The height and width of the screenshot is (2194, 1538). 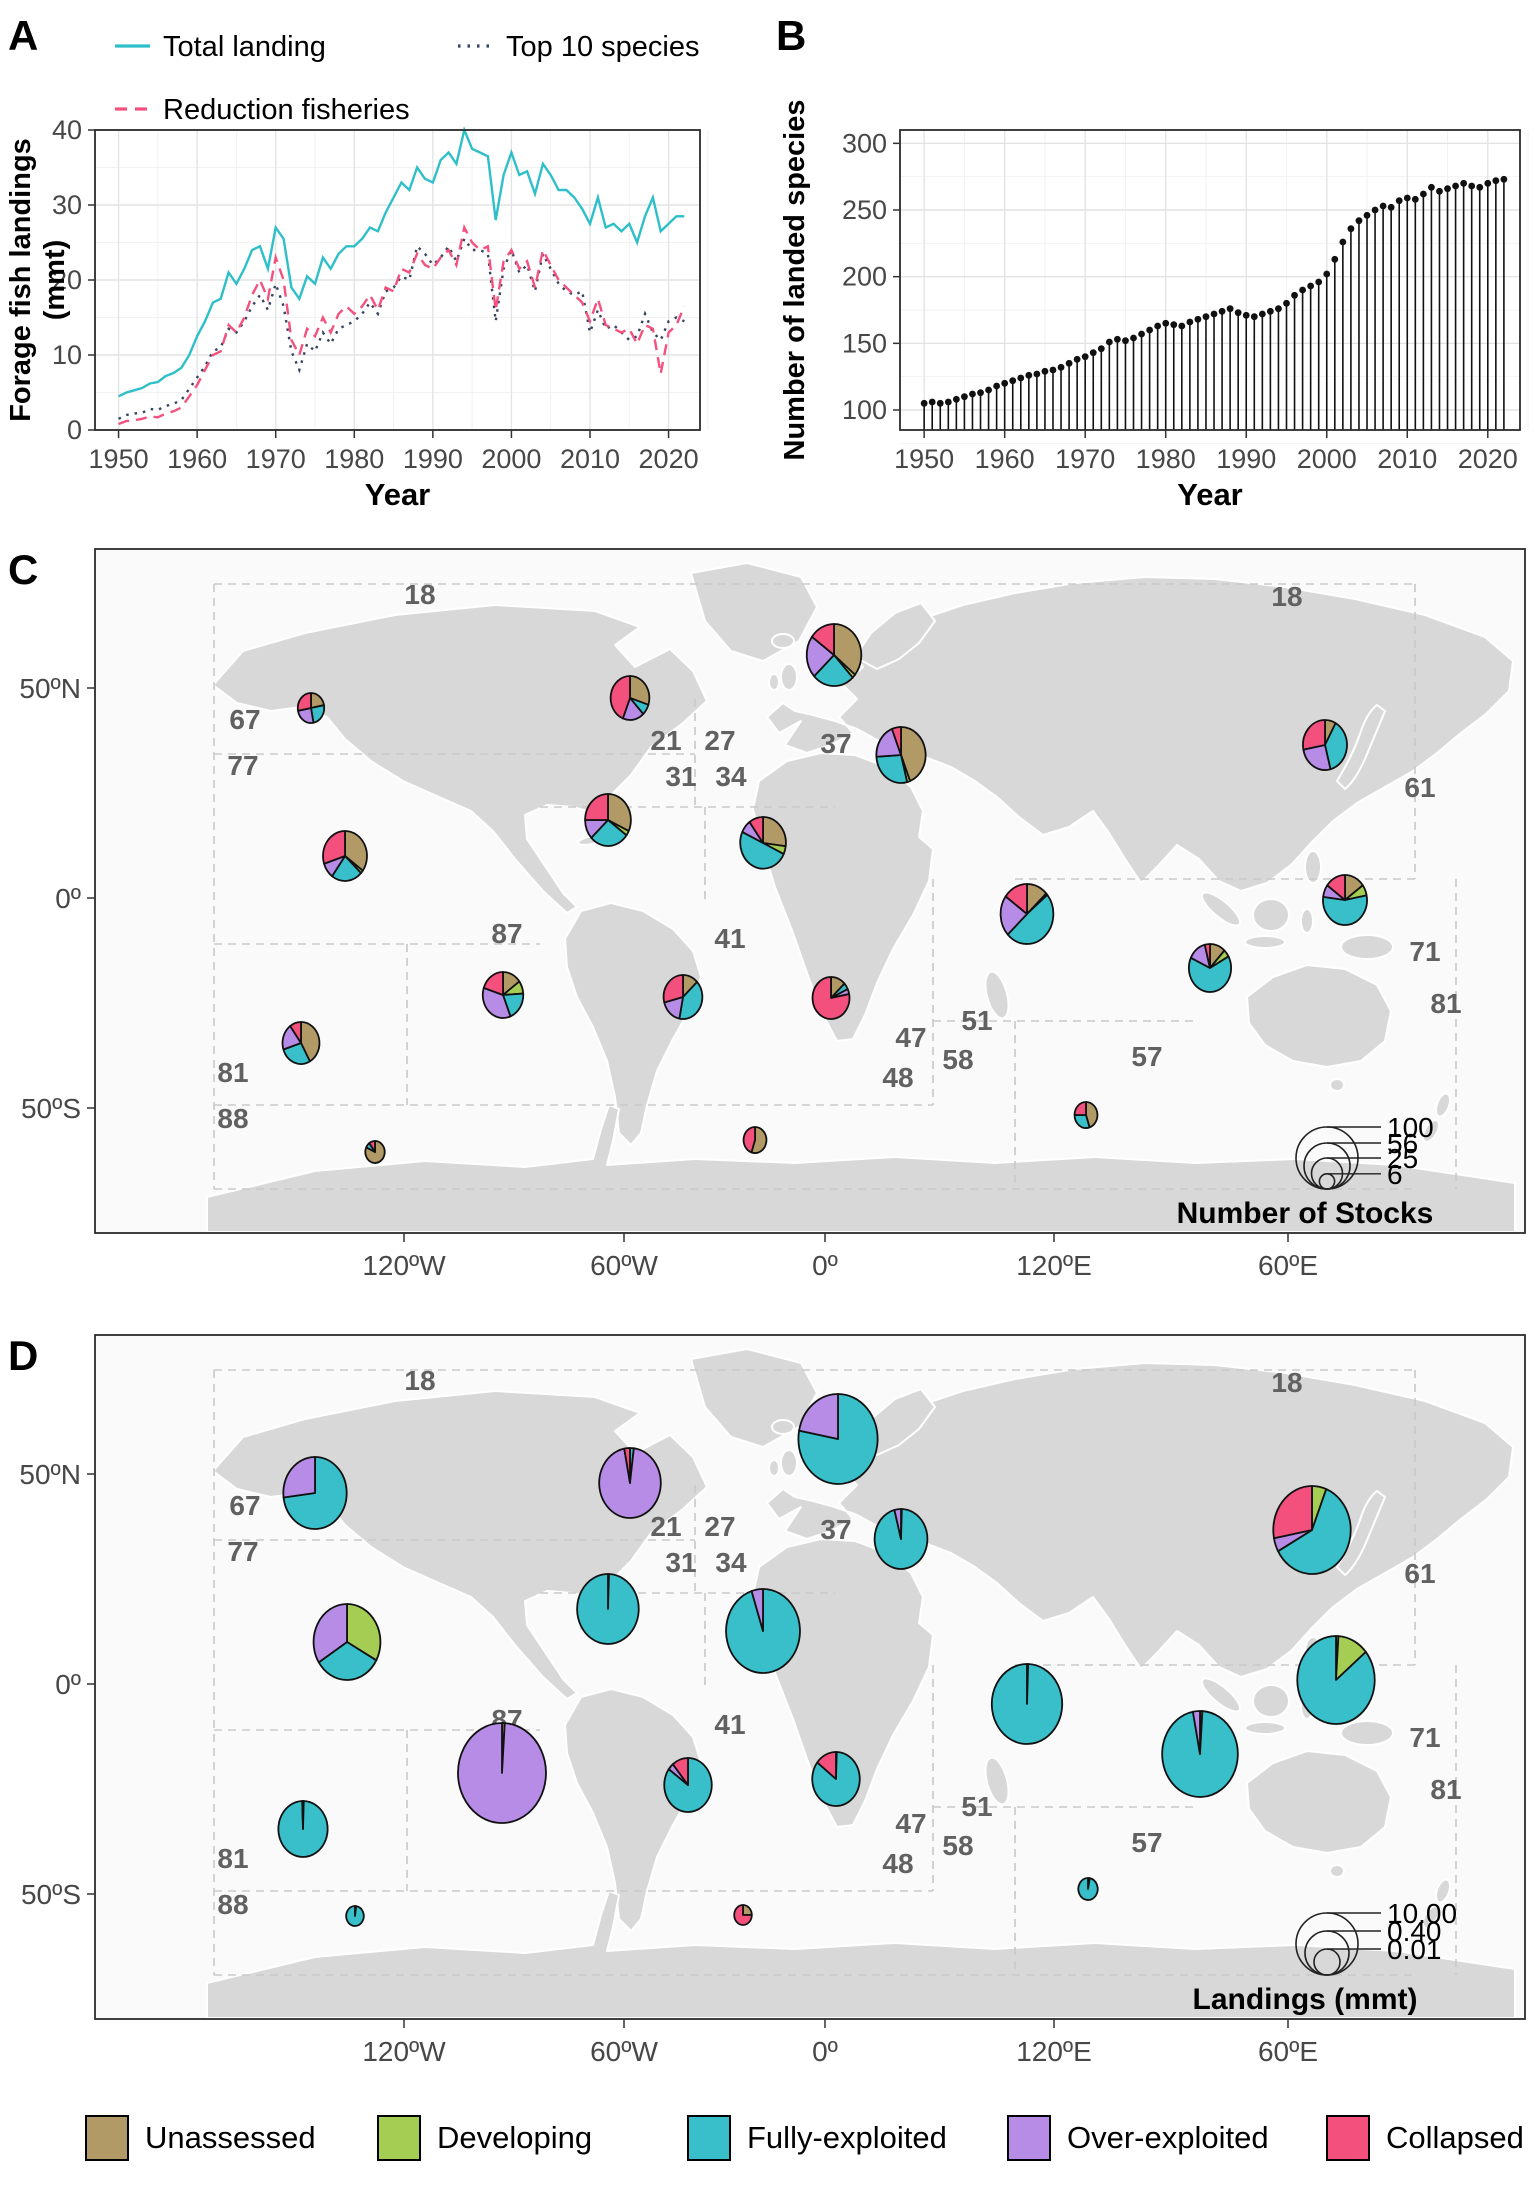 What do you see at coordinates (1005, 459) in the screenshot?
I see `svg-text: 1960` at bounding box center [1005, 459].